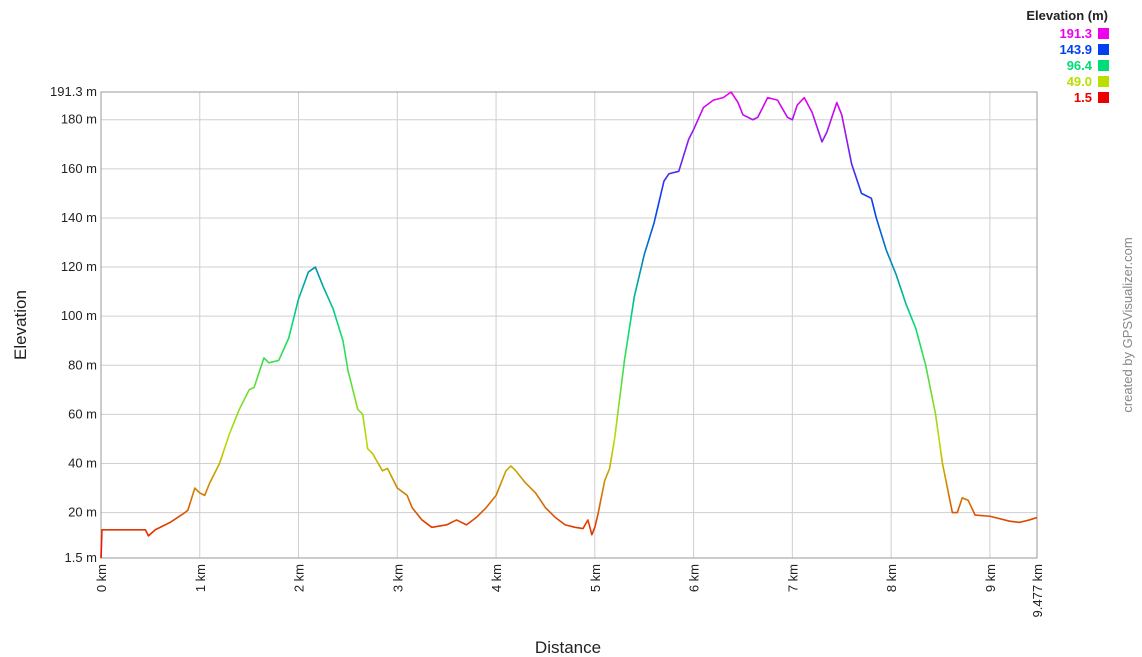  I want to click on y-tick-label: 180 m, so click(79, 119).